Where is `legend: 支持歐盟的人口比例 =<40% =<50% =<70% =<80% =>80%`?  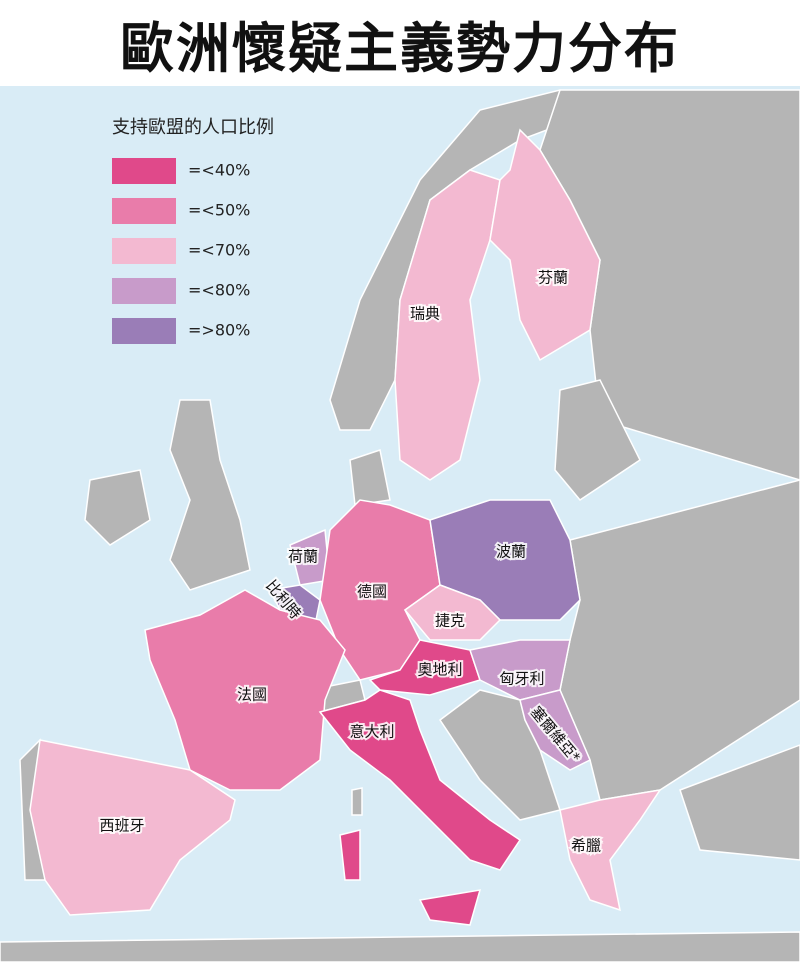 legend: 支持歐盟的人口比例 =<40% =<50% =<70% =<80% =>80% is located at coordinates (193, 230).